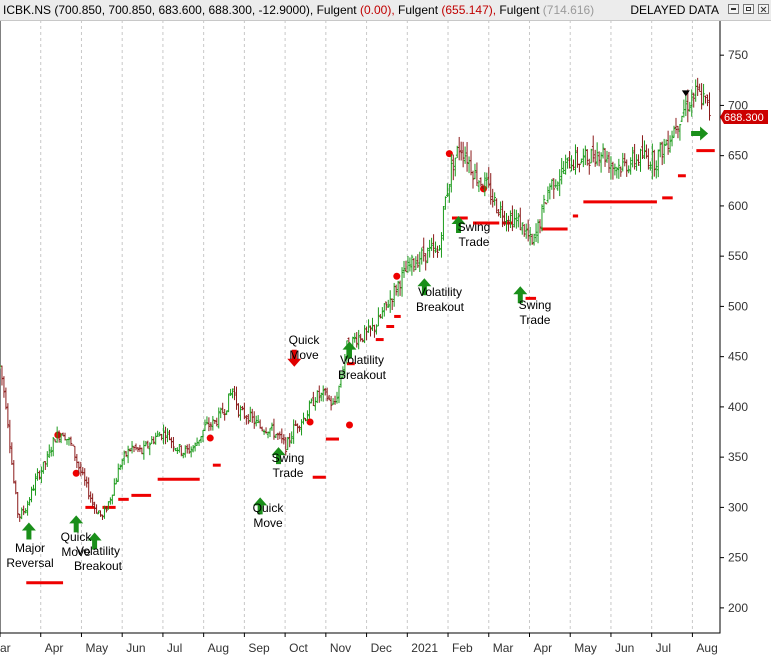  What do you see at coordinates (738, 306) in the screenshot?
I see `y-tick-label: 500` at bounding box center [738, 306].